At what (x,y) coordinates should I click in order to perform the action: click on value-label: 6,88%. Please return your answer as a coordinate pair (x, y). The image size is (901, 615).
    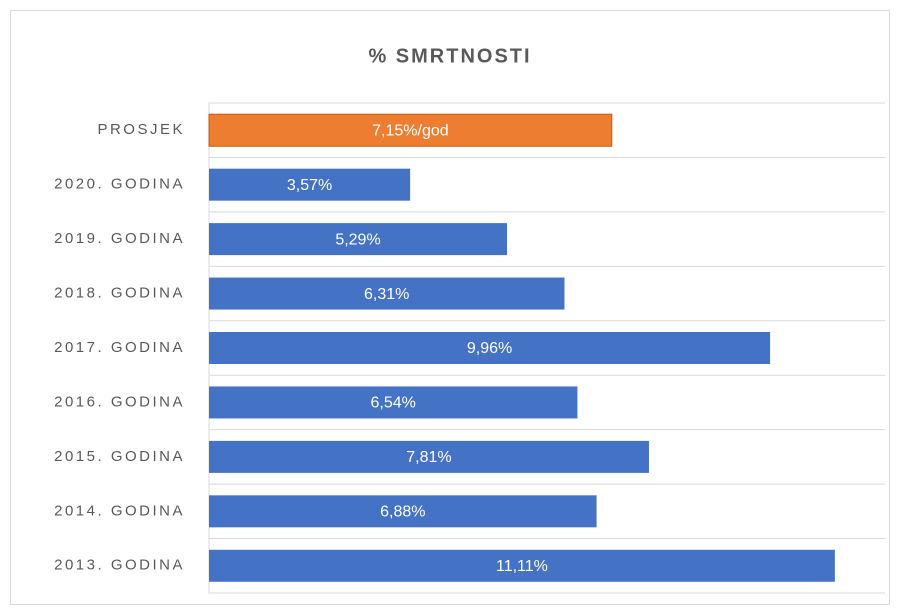
    Looking at the image, I should click on (402, 512).